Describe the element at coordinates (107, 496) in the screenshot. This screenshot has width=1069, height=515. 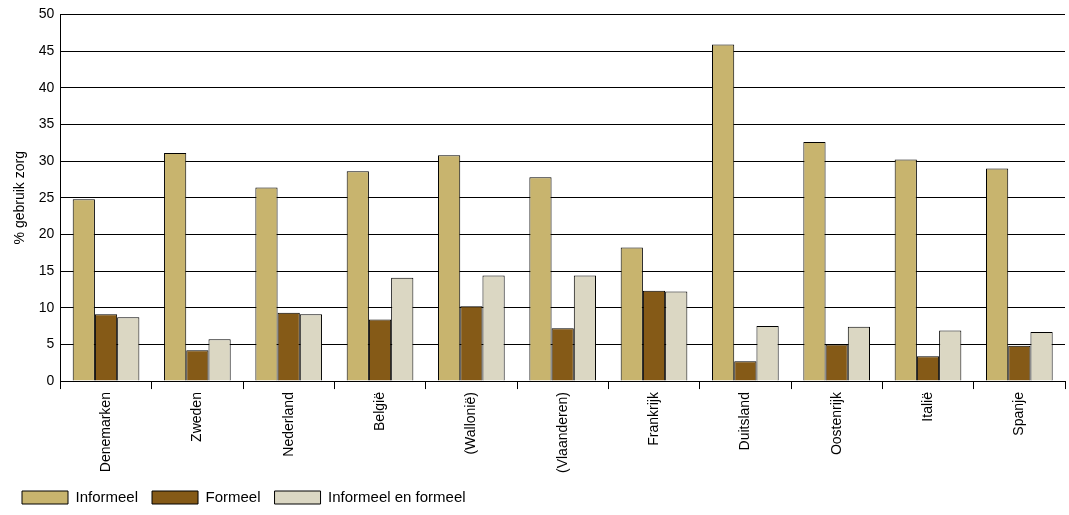
I see `legend-label: Informeel` at that location.